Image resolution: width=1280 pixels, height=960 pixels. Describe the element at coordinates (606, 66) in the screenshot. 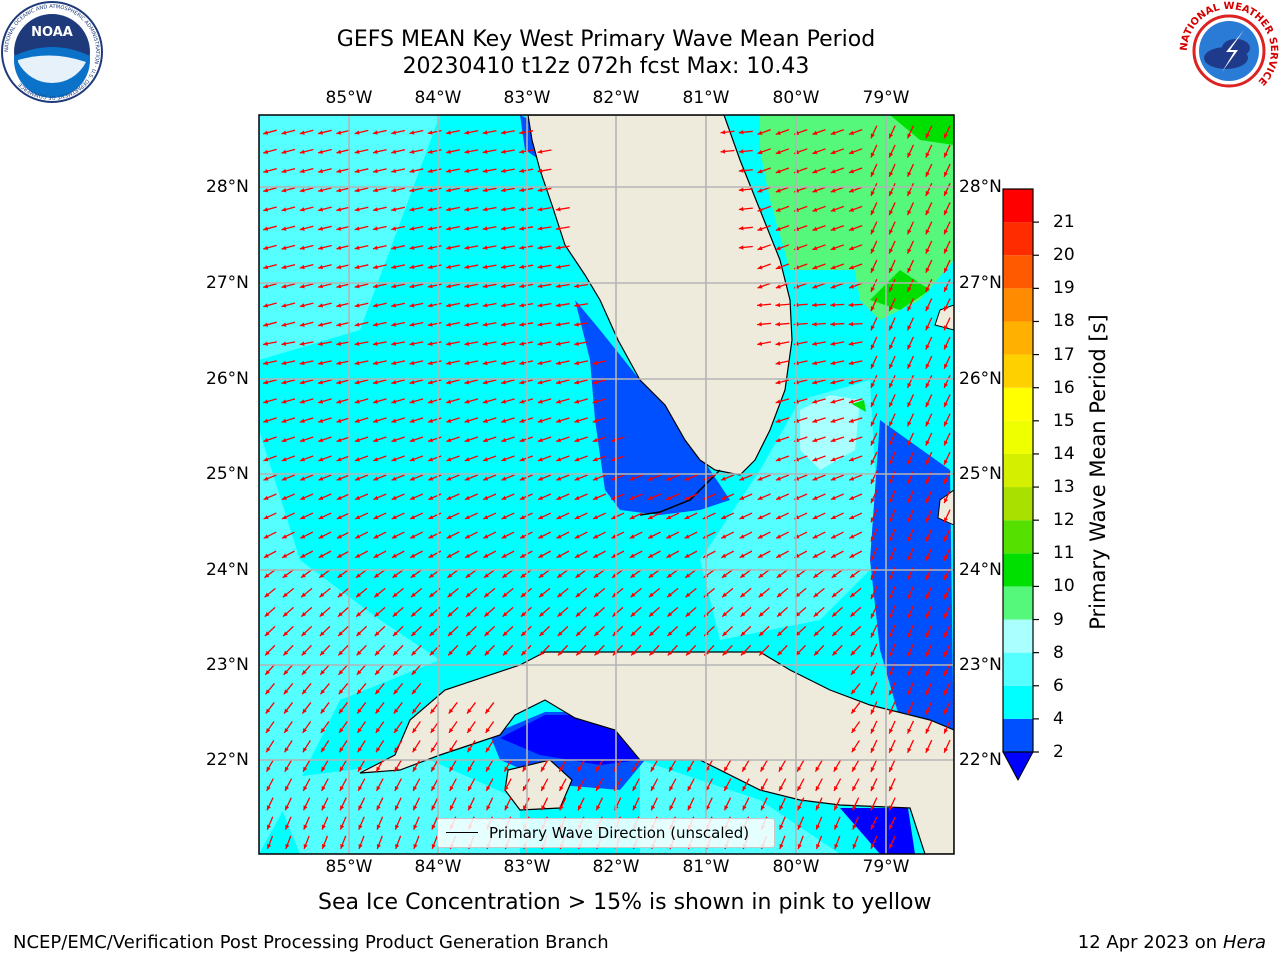

I see `chart-subtitle: 20230410 t12z 072h fcst Max: 10.43` at that location.